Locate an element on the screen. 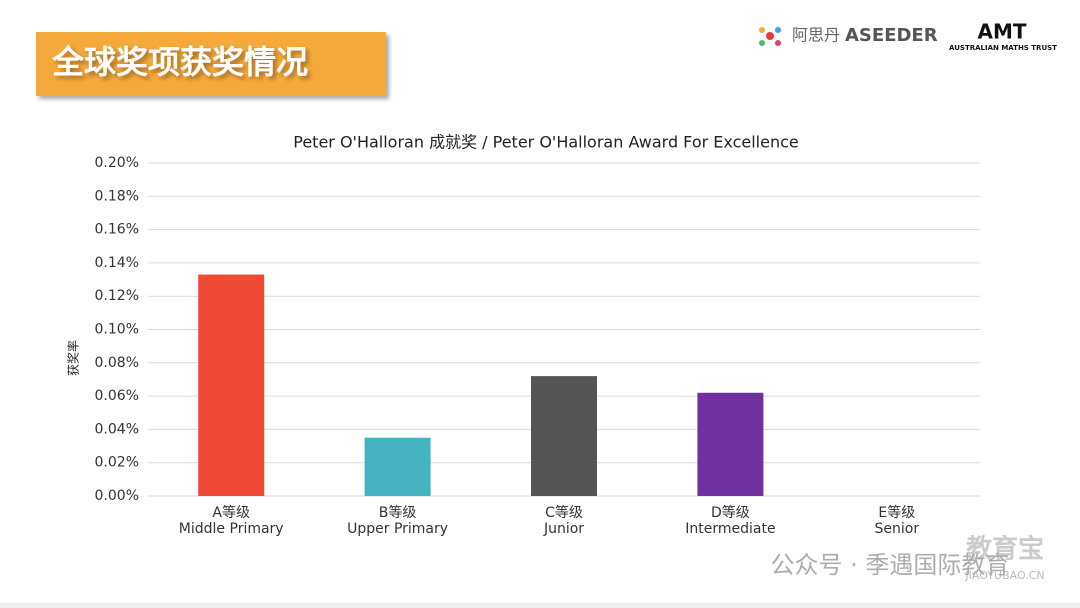  amt-logo: AMT is located at coordinates (1001, 32).